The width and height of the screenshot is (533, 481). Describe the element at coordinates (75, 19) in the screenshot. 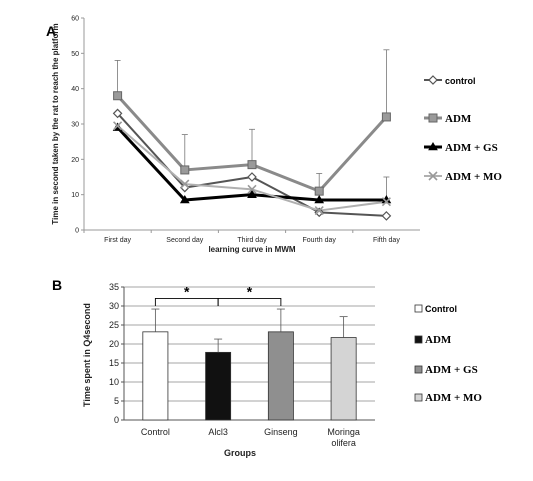

I see `y-tick-label: 60` at that location.